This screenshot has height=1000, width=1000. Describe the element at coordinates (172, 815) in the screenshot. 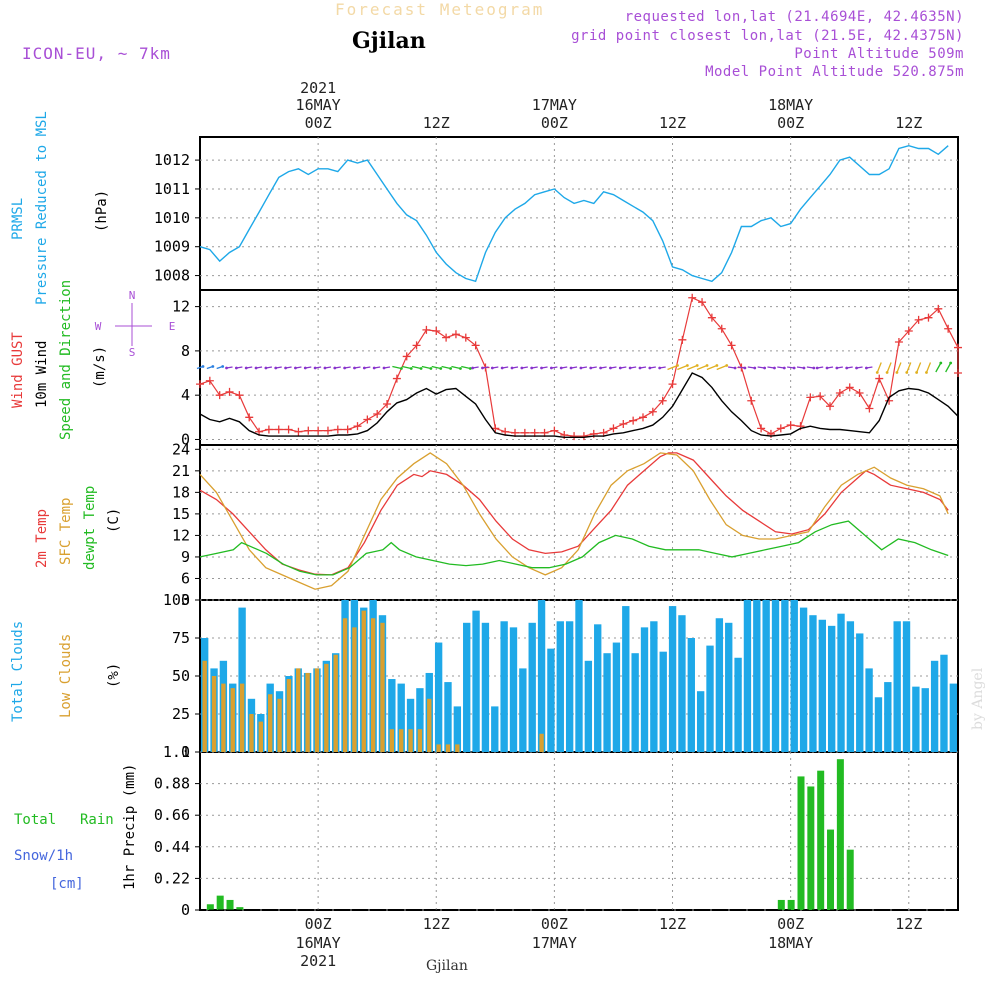

I see `y-tick-label: 0.66` at that location.